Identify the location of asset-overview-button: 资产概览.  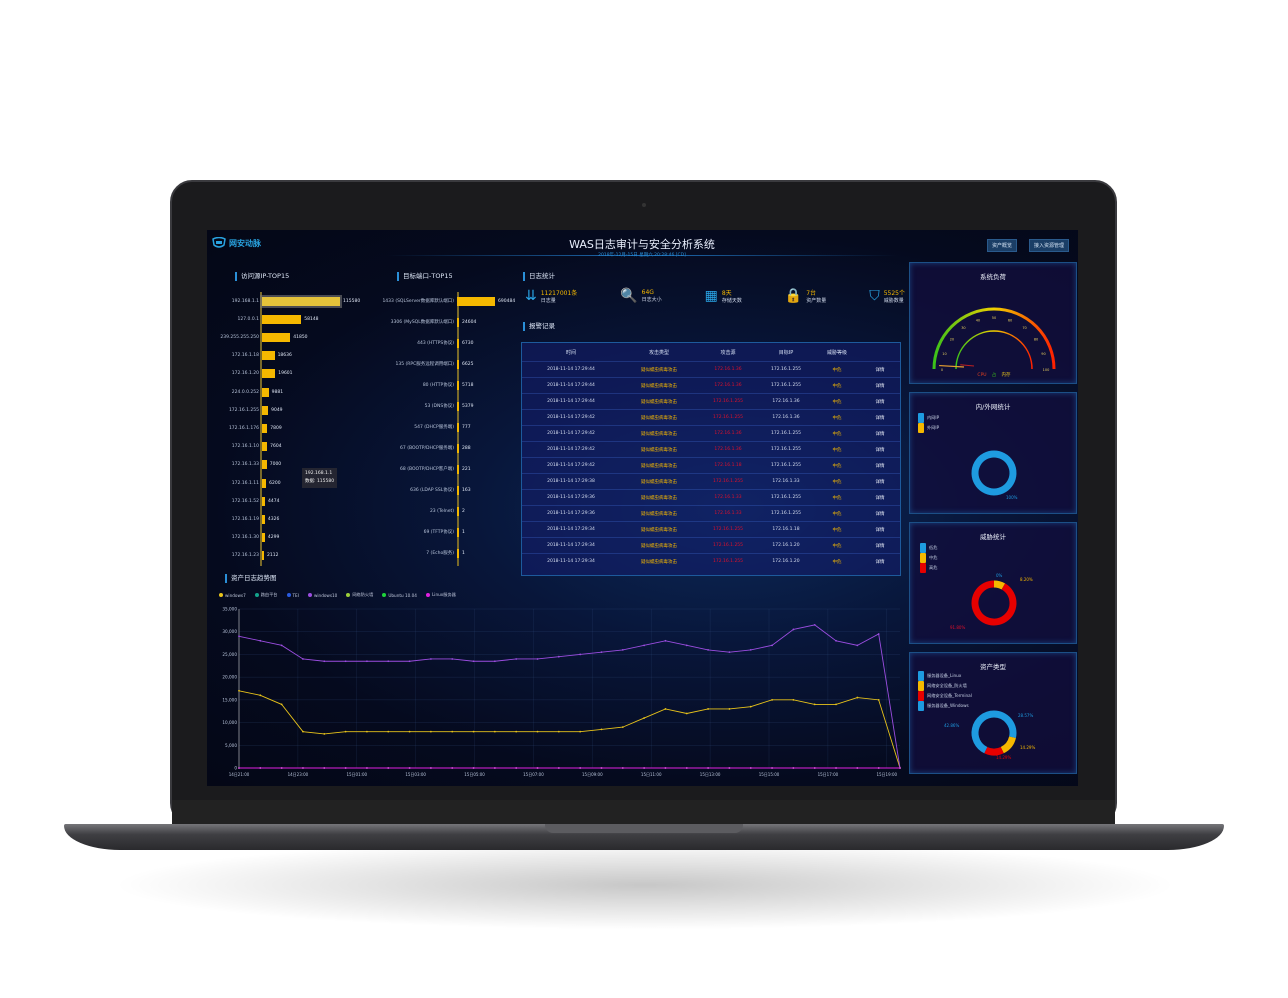
(1002, 245).